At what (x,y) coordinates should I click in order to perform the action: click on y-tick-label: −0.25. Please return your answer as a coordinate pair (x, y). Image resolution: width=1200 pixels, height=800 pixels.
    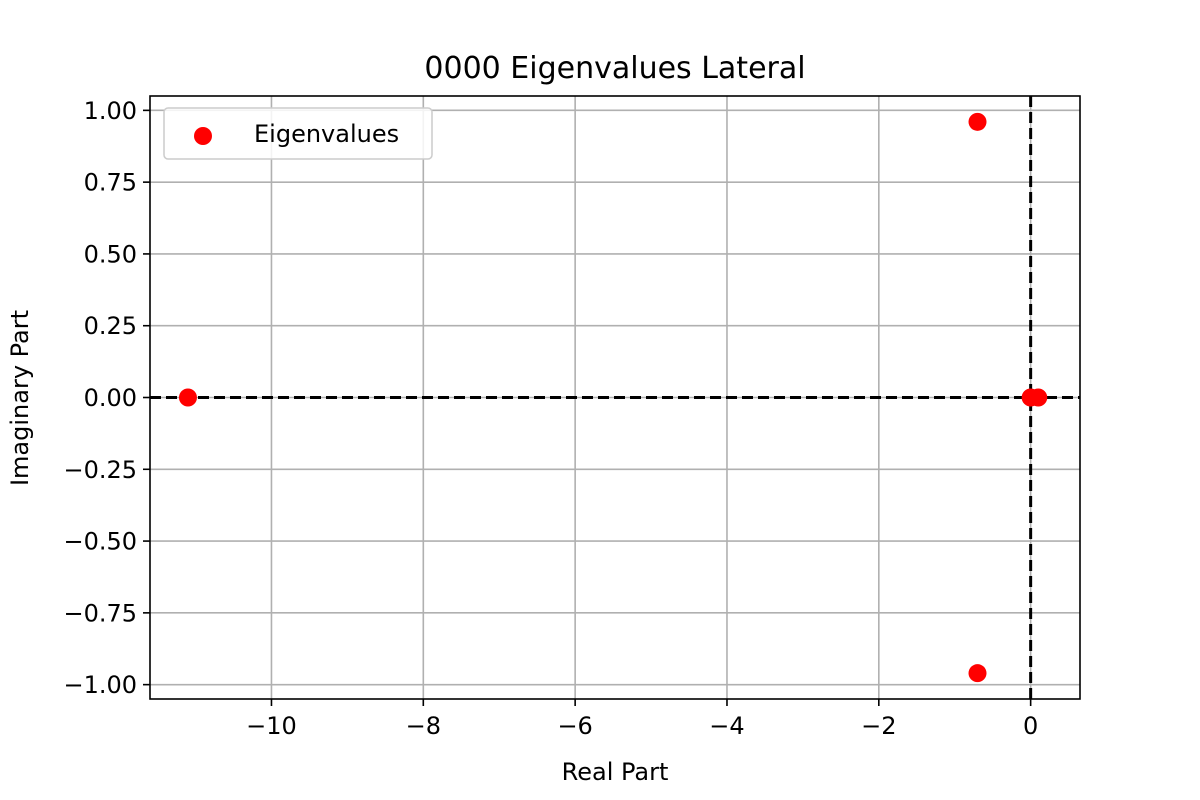
    Looking at the image, I should click on (100, 470).